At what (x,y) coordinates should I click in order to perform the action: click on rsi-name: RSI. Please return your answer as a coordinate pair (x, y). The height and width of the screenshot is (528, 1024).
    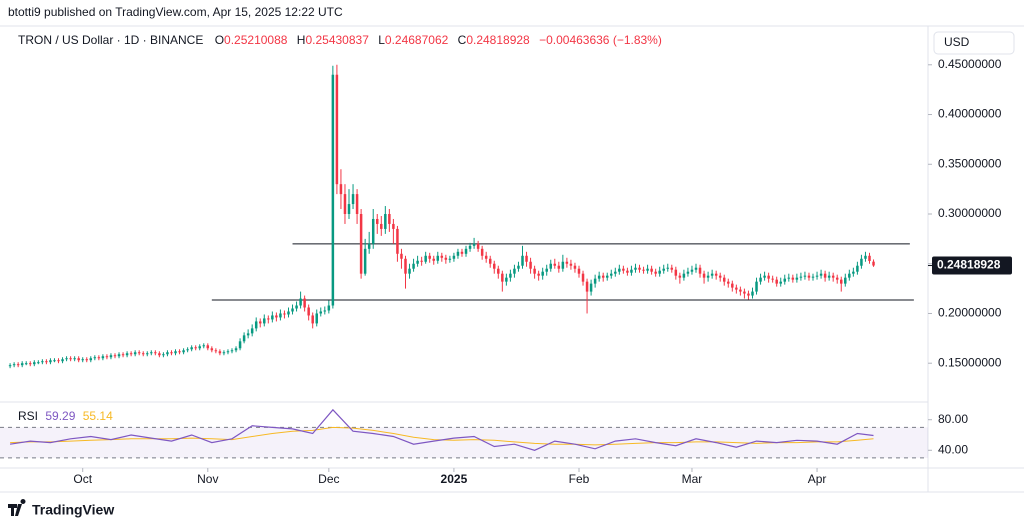
    Looking at the image, I should click on (28, 416).